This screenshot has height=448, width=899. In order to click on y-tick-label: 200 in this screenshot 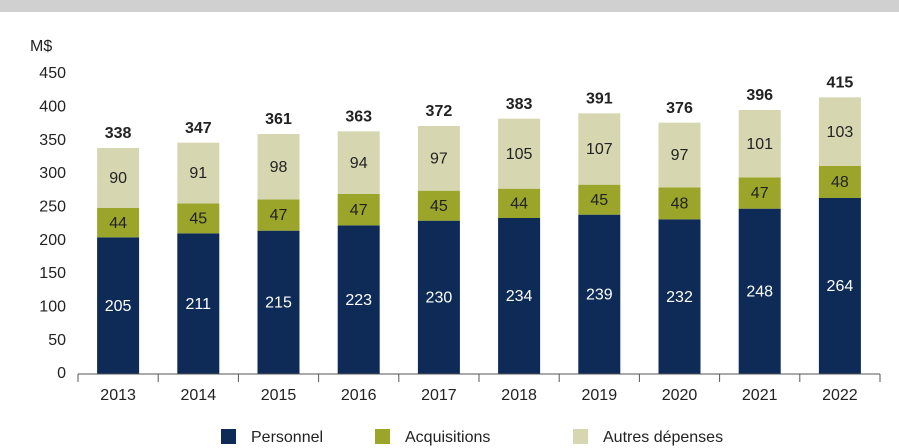, I will do `click(52, 240)`.